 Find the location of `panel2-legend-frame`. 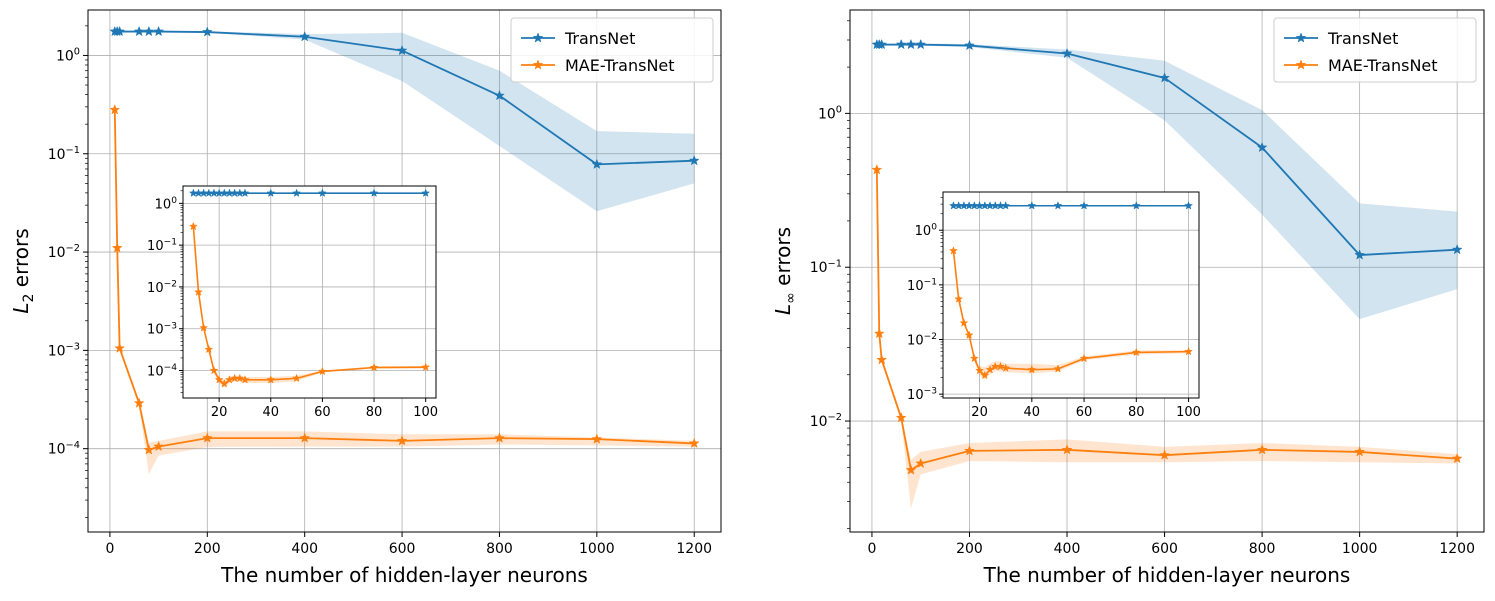

panel2-legend-frame is located at coordinates (1375, 50).